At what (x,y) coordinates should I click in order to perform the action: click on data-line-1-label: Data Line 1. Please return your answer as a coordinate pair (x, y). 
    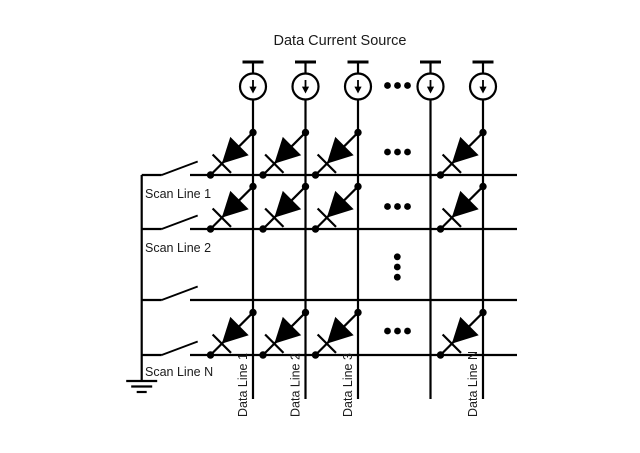
    Looking at the image, I should click on (243, 385).